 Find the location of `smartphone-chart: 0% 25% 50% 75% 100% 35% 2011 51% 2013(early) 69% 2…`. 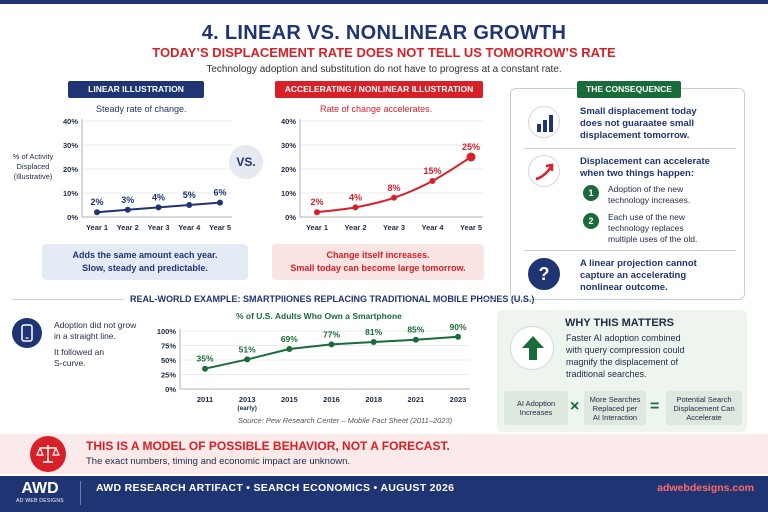

smartphone-chart: 0% 25% 50% 75% 100% 35% 2011 51% 2013(early) 69% 2… is located at coordinates (313, 367).